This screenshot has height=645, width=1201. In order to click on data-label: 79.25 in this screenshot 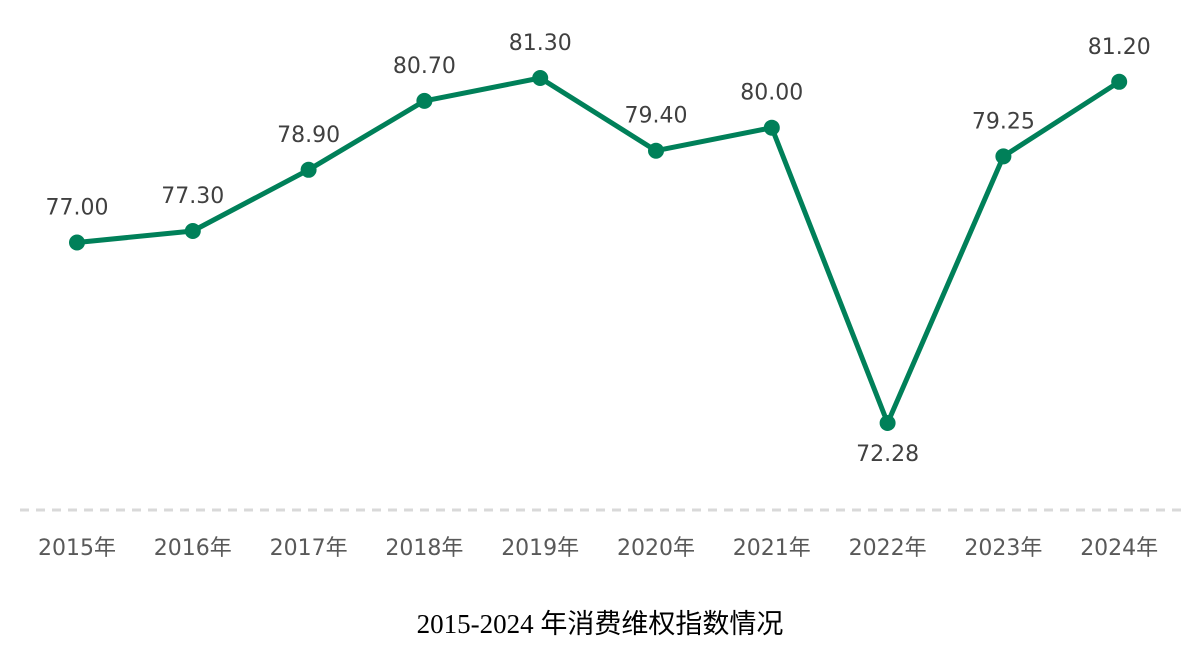, I will do `click(1003, 121)`.